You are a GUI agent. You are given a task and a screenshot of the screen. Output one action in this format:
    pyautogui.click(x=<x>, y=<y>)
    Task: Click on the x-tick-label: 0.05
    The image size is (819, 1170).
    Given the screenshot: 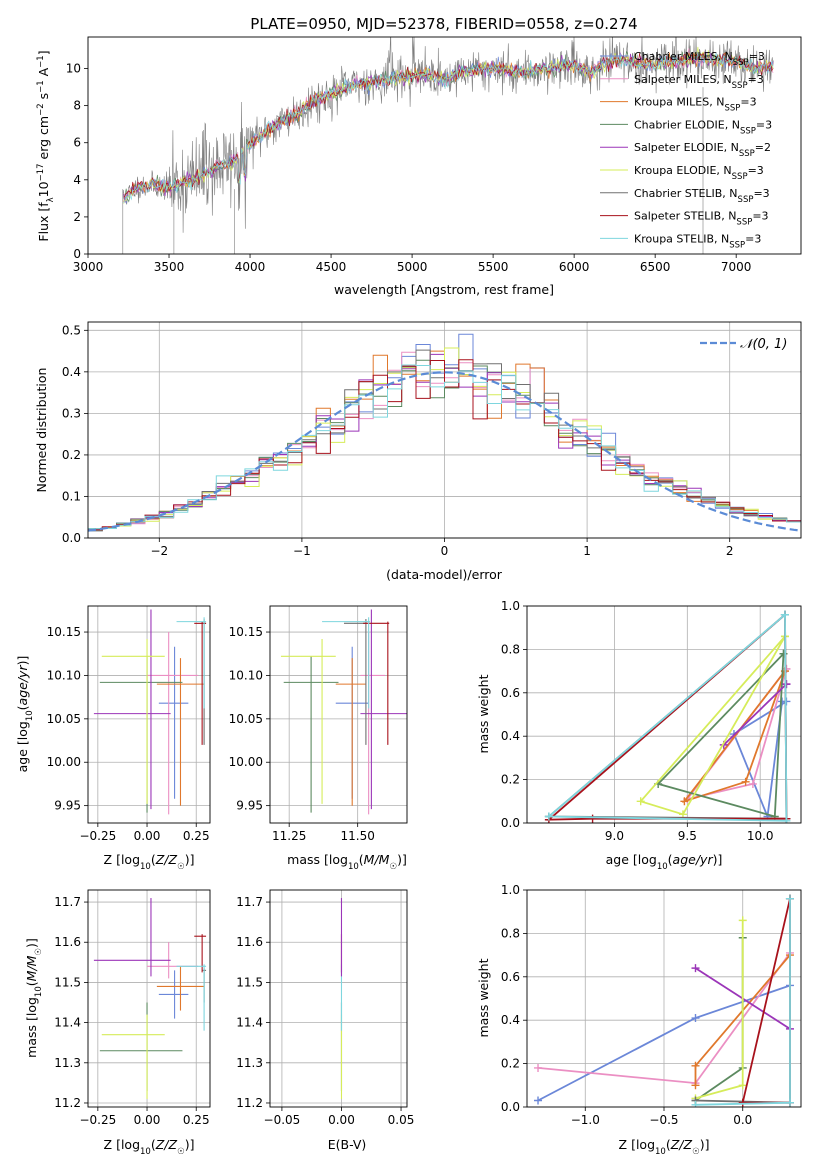 What is the action you would take?
    pyautogui.click(x=401, y=1120)
    